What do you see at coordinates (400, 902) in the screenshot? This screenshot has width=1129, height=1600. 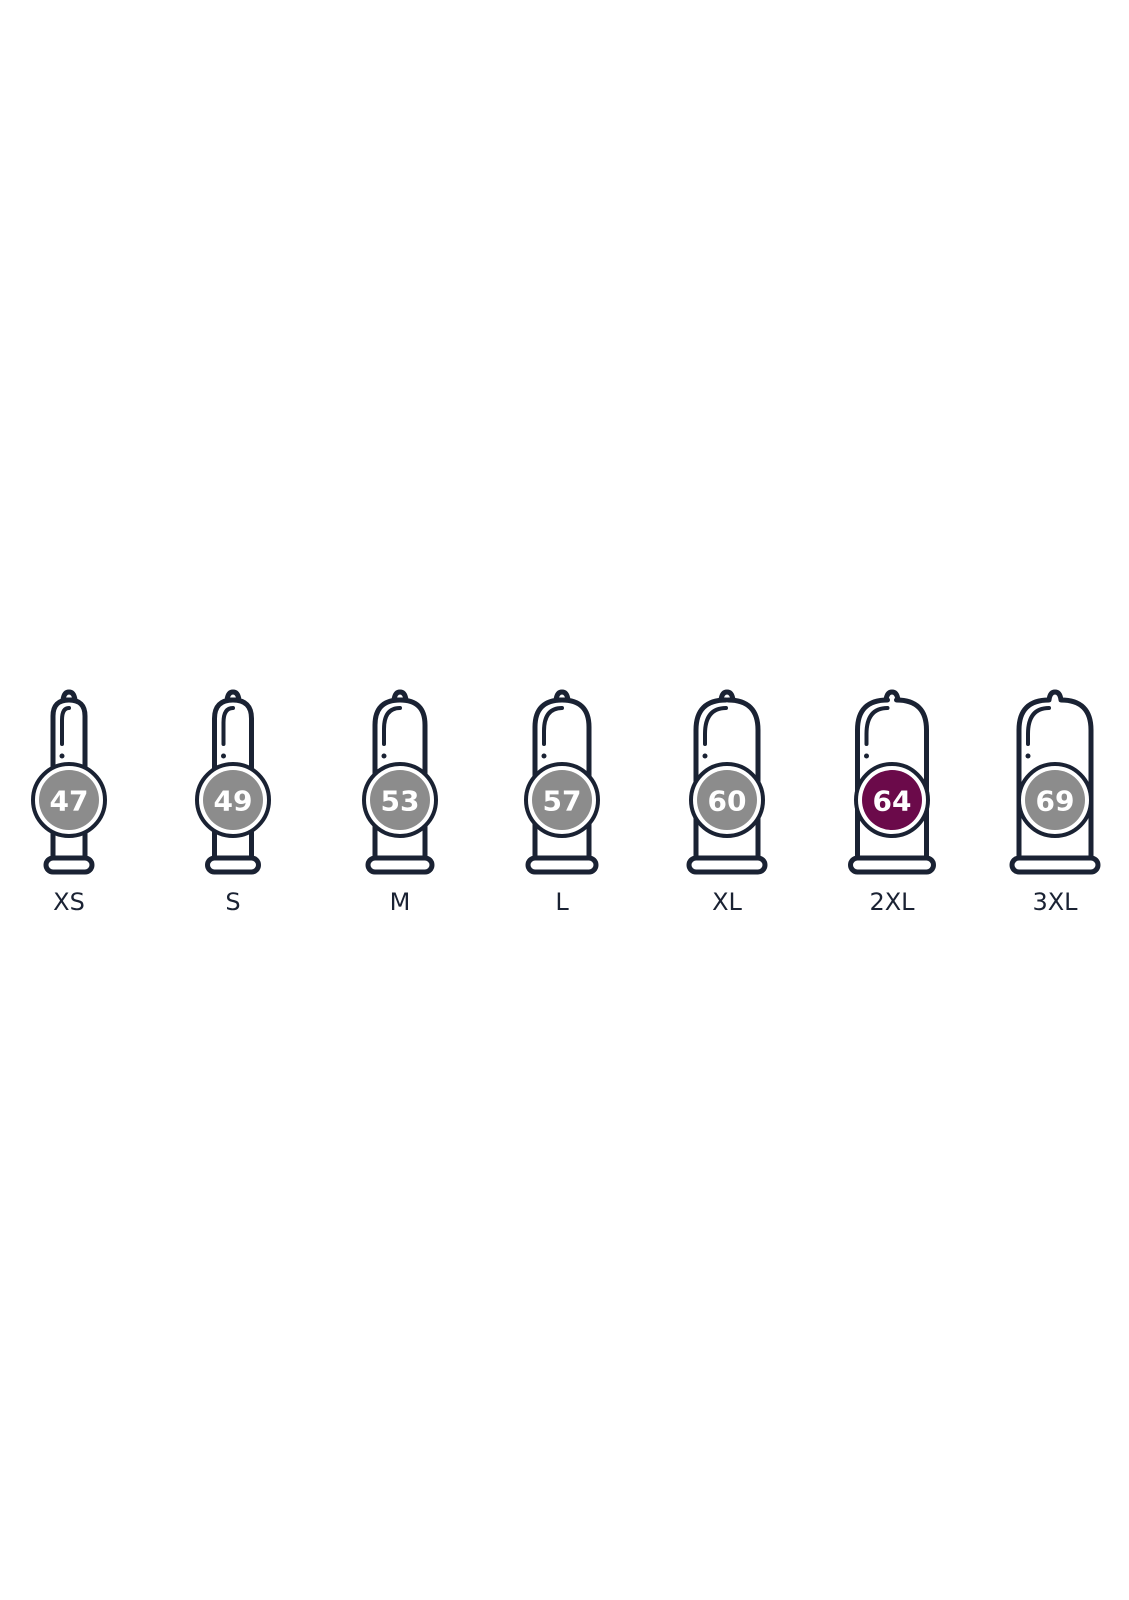 I see `size-label: M` at bounding box center [400, 902].